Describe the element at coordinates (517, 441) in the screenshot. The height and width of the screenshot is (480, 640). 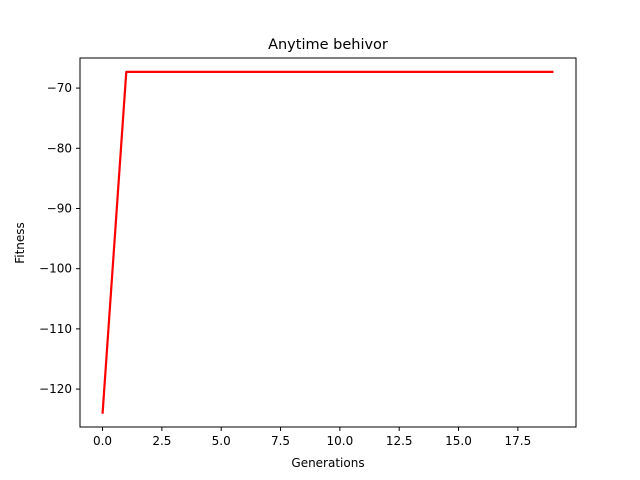
I see `x-tick-label: 17.5` at that location.